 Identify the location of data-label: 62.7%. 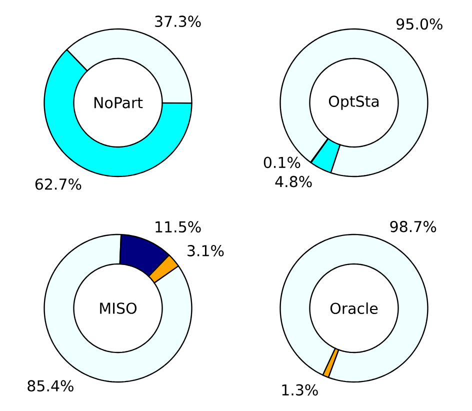
(58, 184).